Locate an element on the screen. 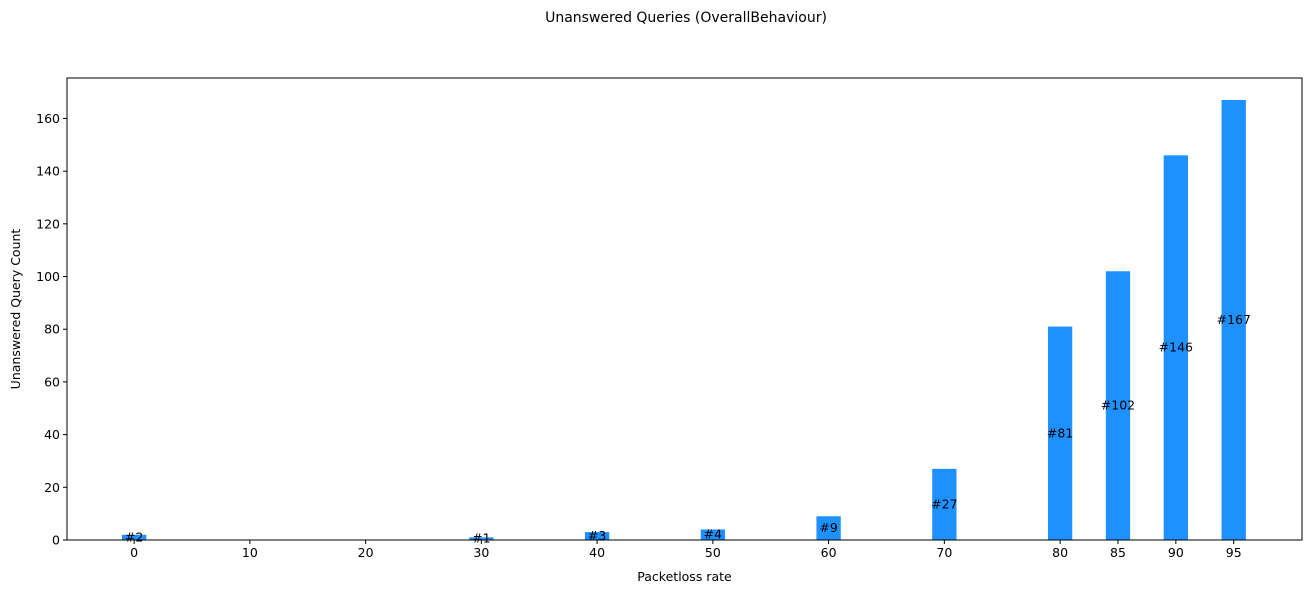 The height and width of the screenshot is (593, 1315). bar-data-label: #3 is located at coordinates (597, 535).